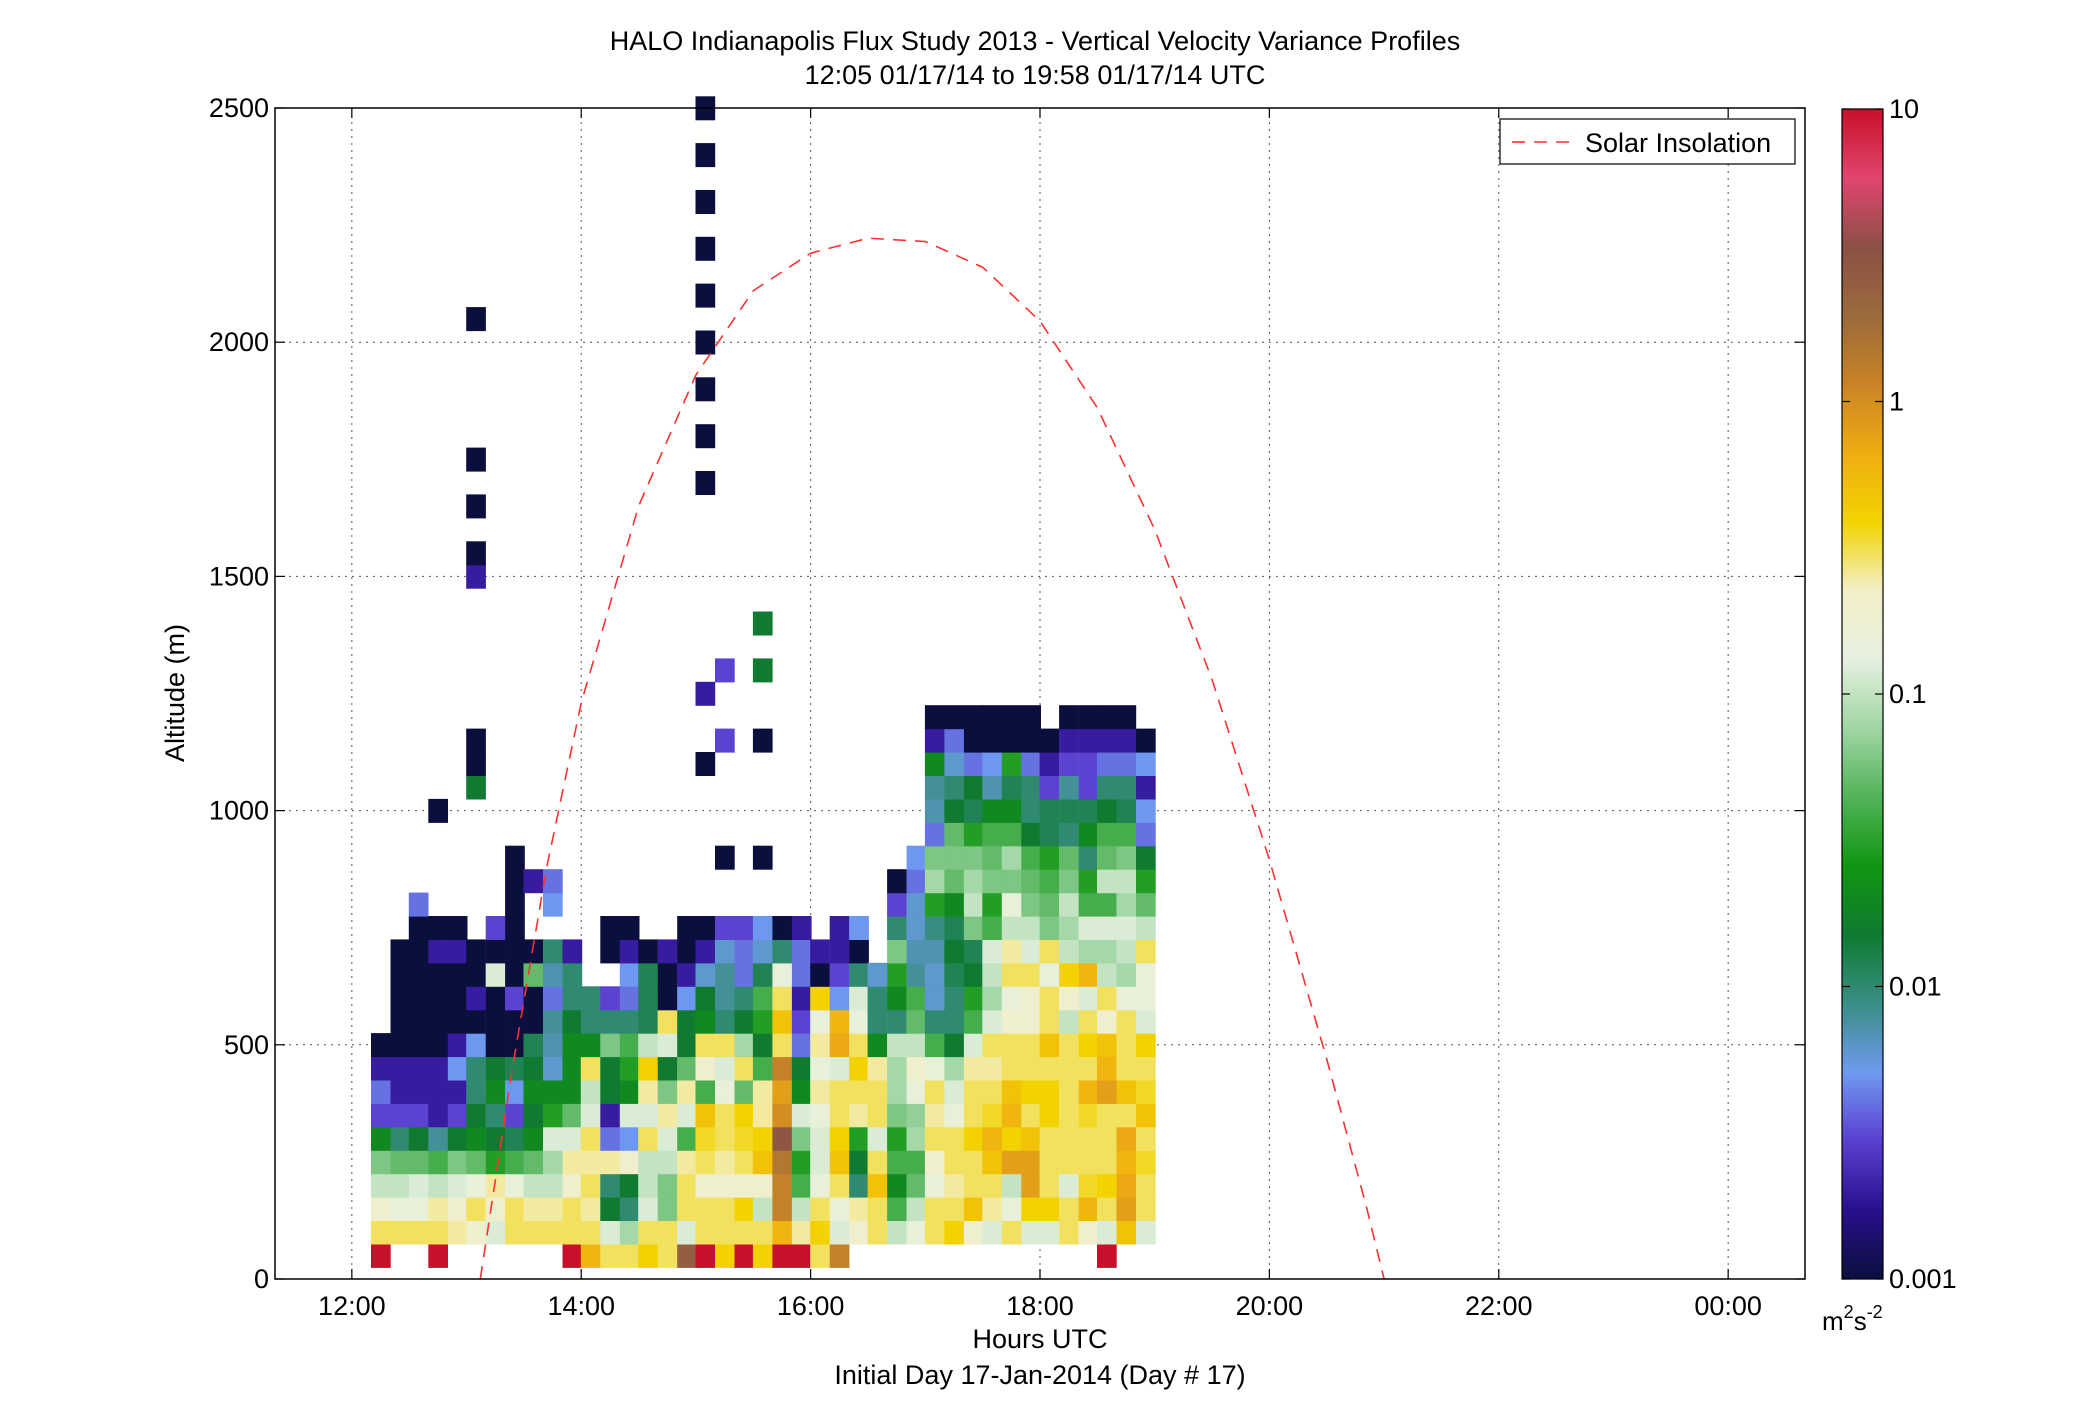 The width and height of the screenshot is (2098, 1425). What do you see at coordinates (246, 1045) in the screenshot?
I see `y-tick-label: 500` at bounding box center [246, 1045].